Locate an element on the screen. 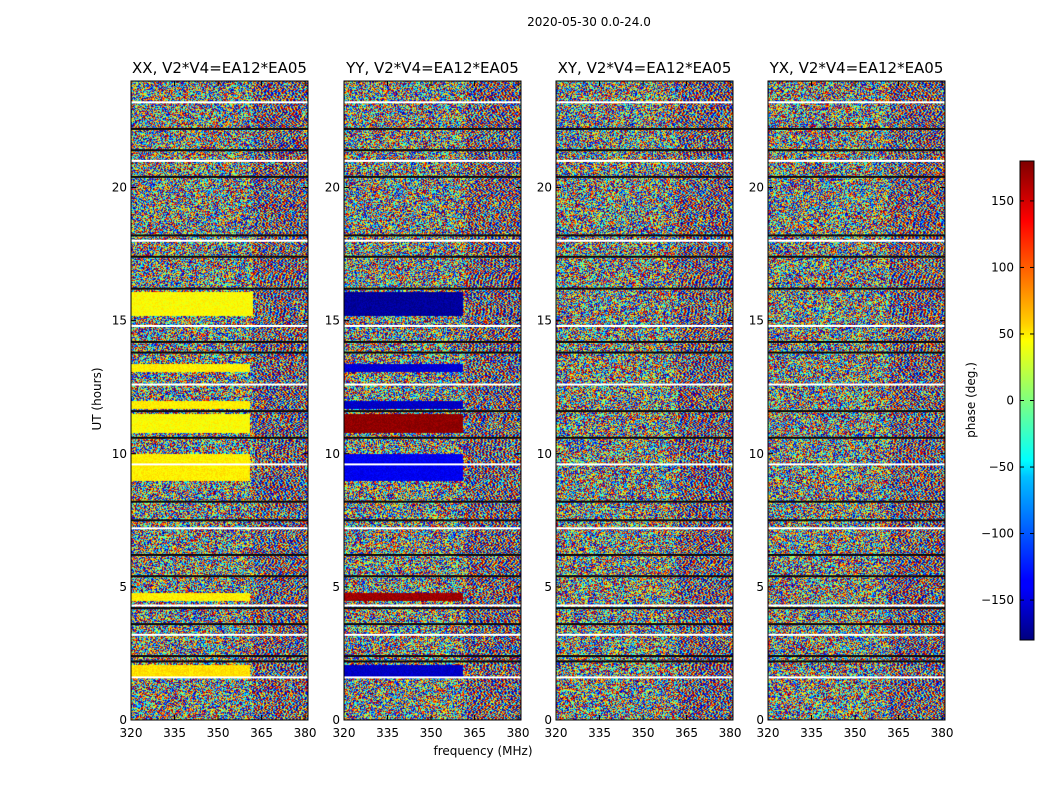  colorbar: 150 100 50 0 −50 −100 −150 phase (deg.) is located at coordinates (999, 400).